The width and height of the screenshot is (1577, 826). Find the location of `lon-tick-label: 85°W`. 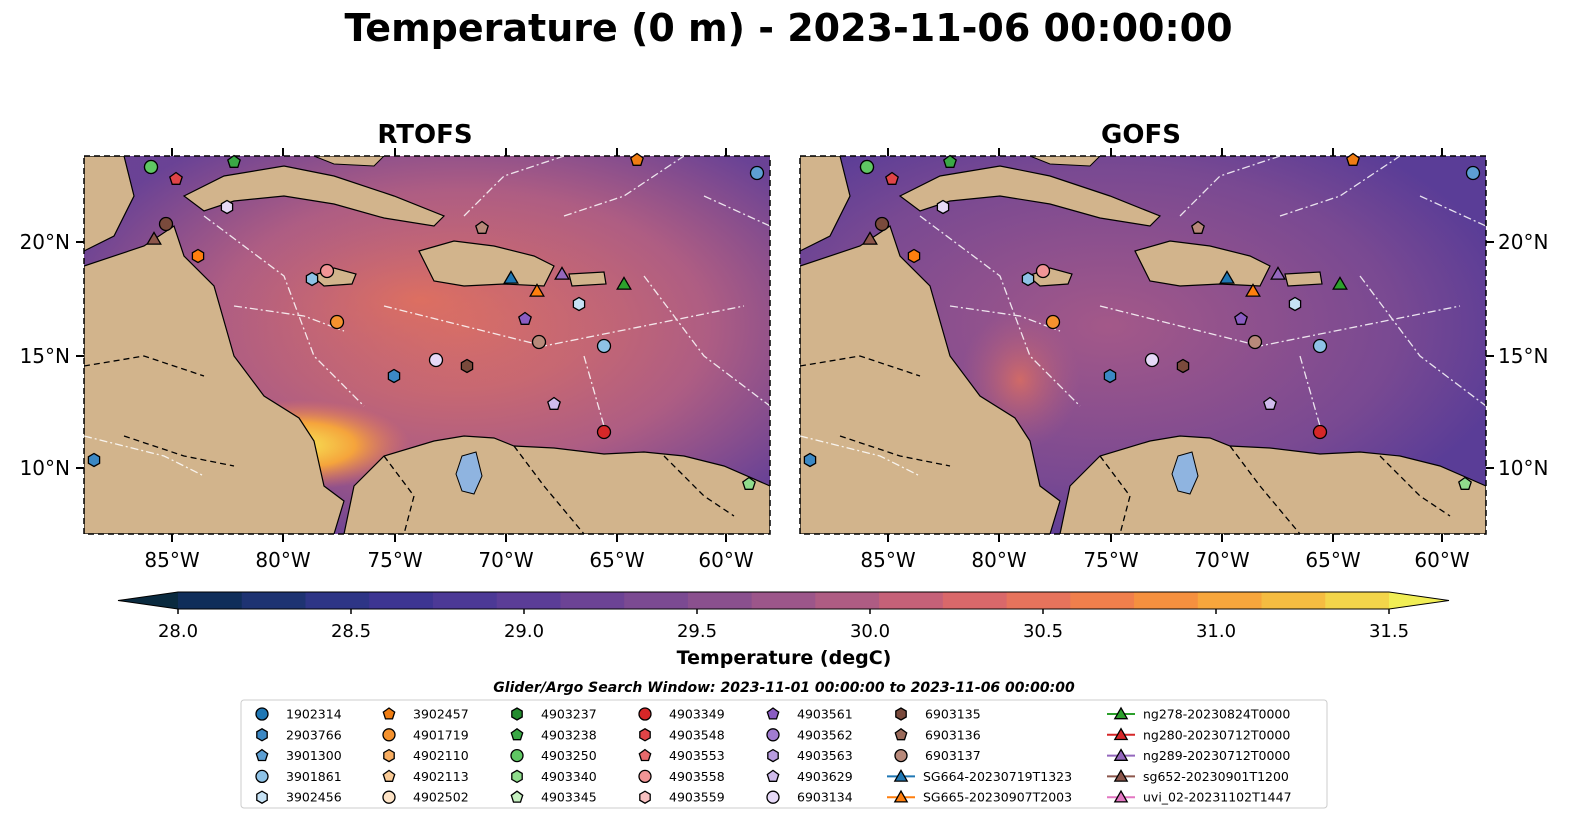

lon-tick-label: 85°W is located at coordinates (171, 560).